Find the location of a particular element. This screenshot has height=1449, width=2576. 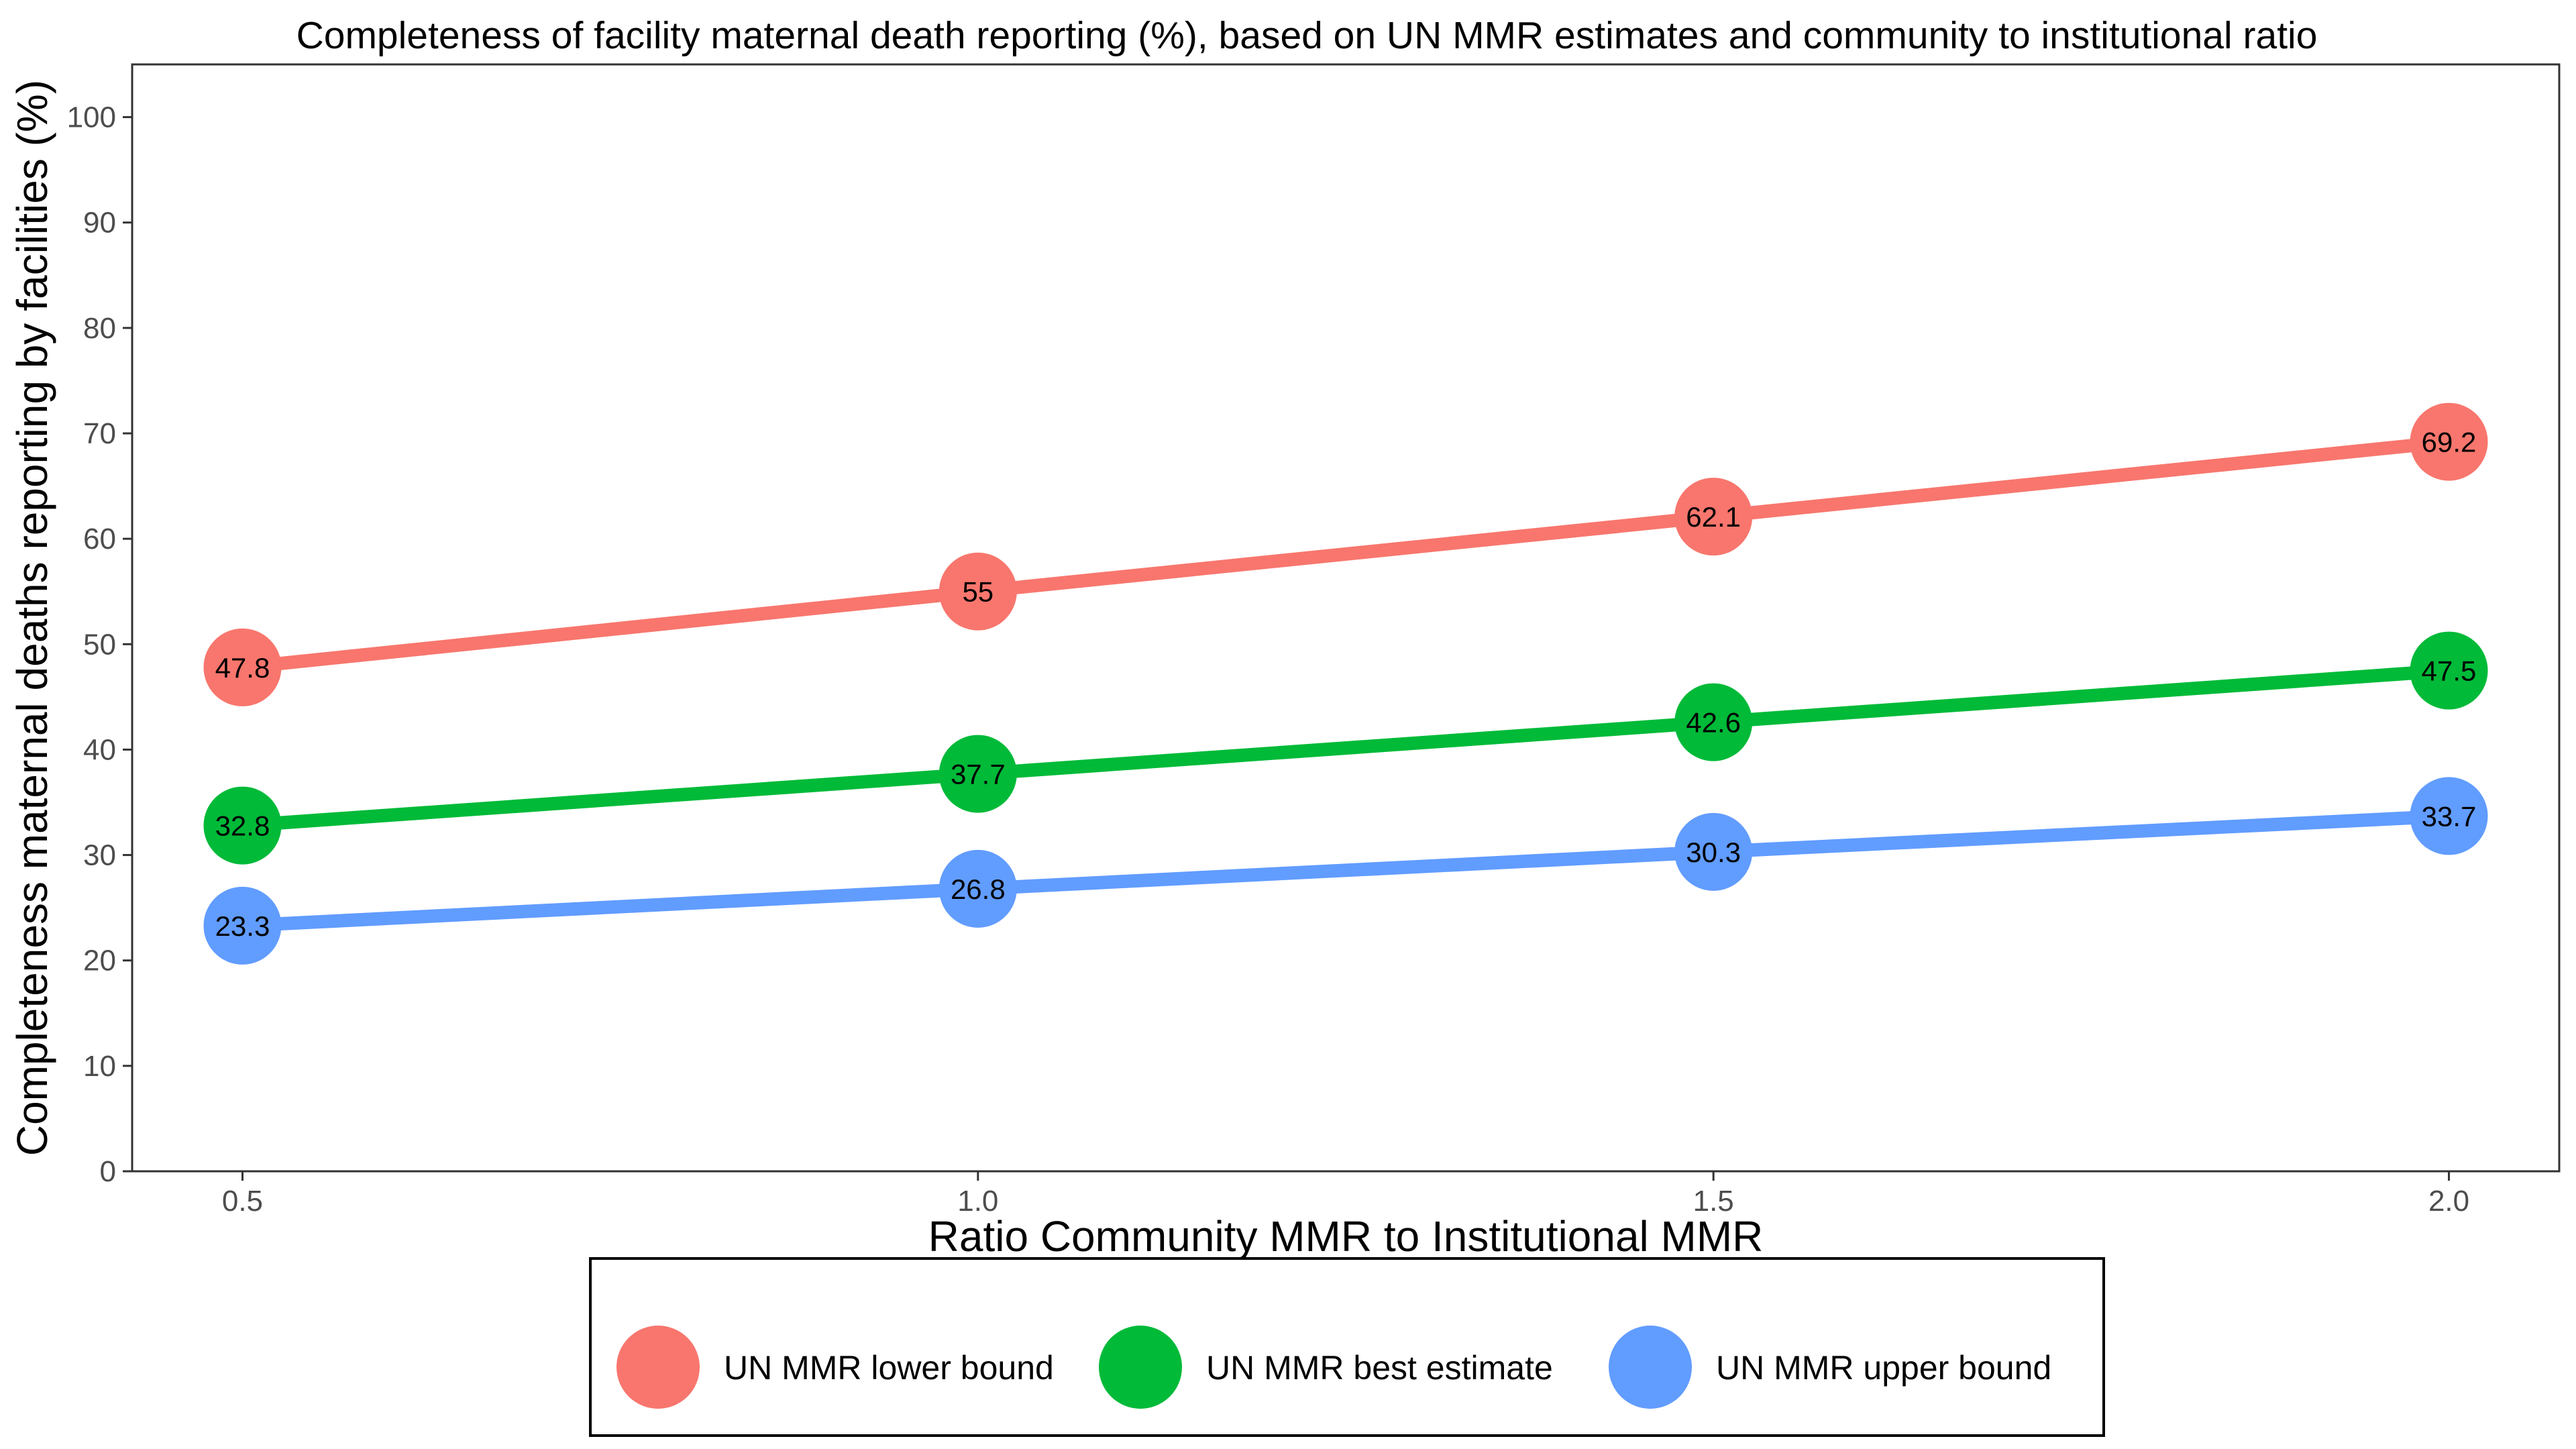

data-label: 47.5 is located at coordinates (2449, 671).